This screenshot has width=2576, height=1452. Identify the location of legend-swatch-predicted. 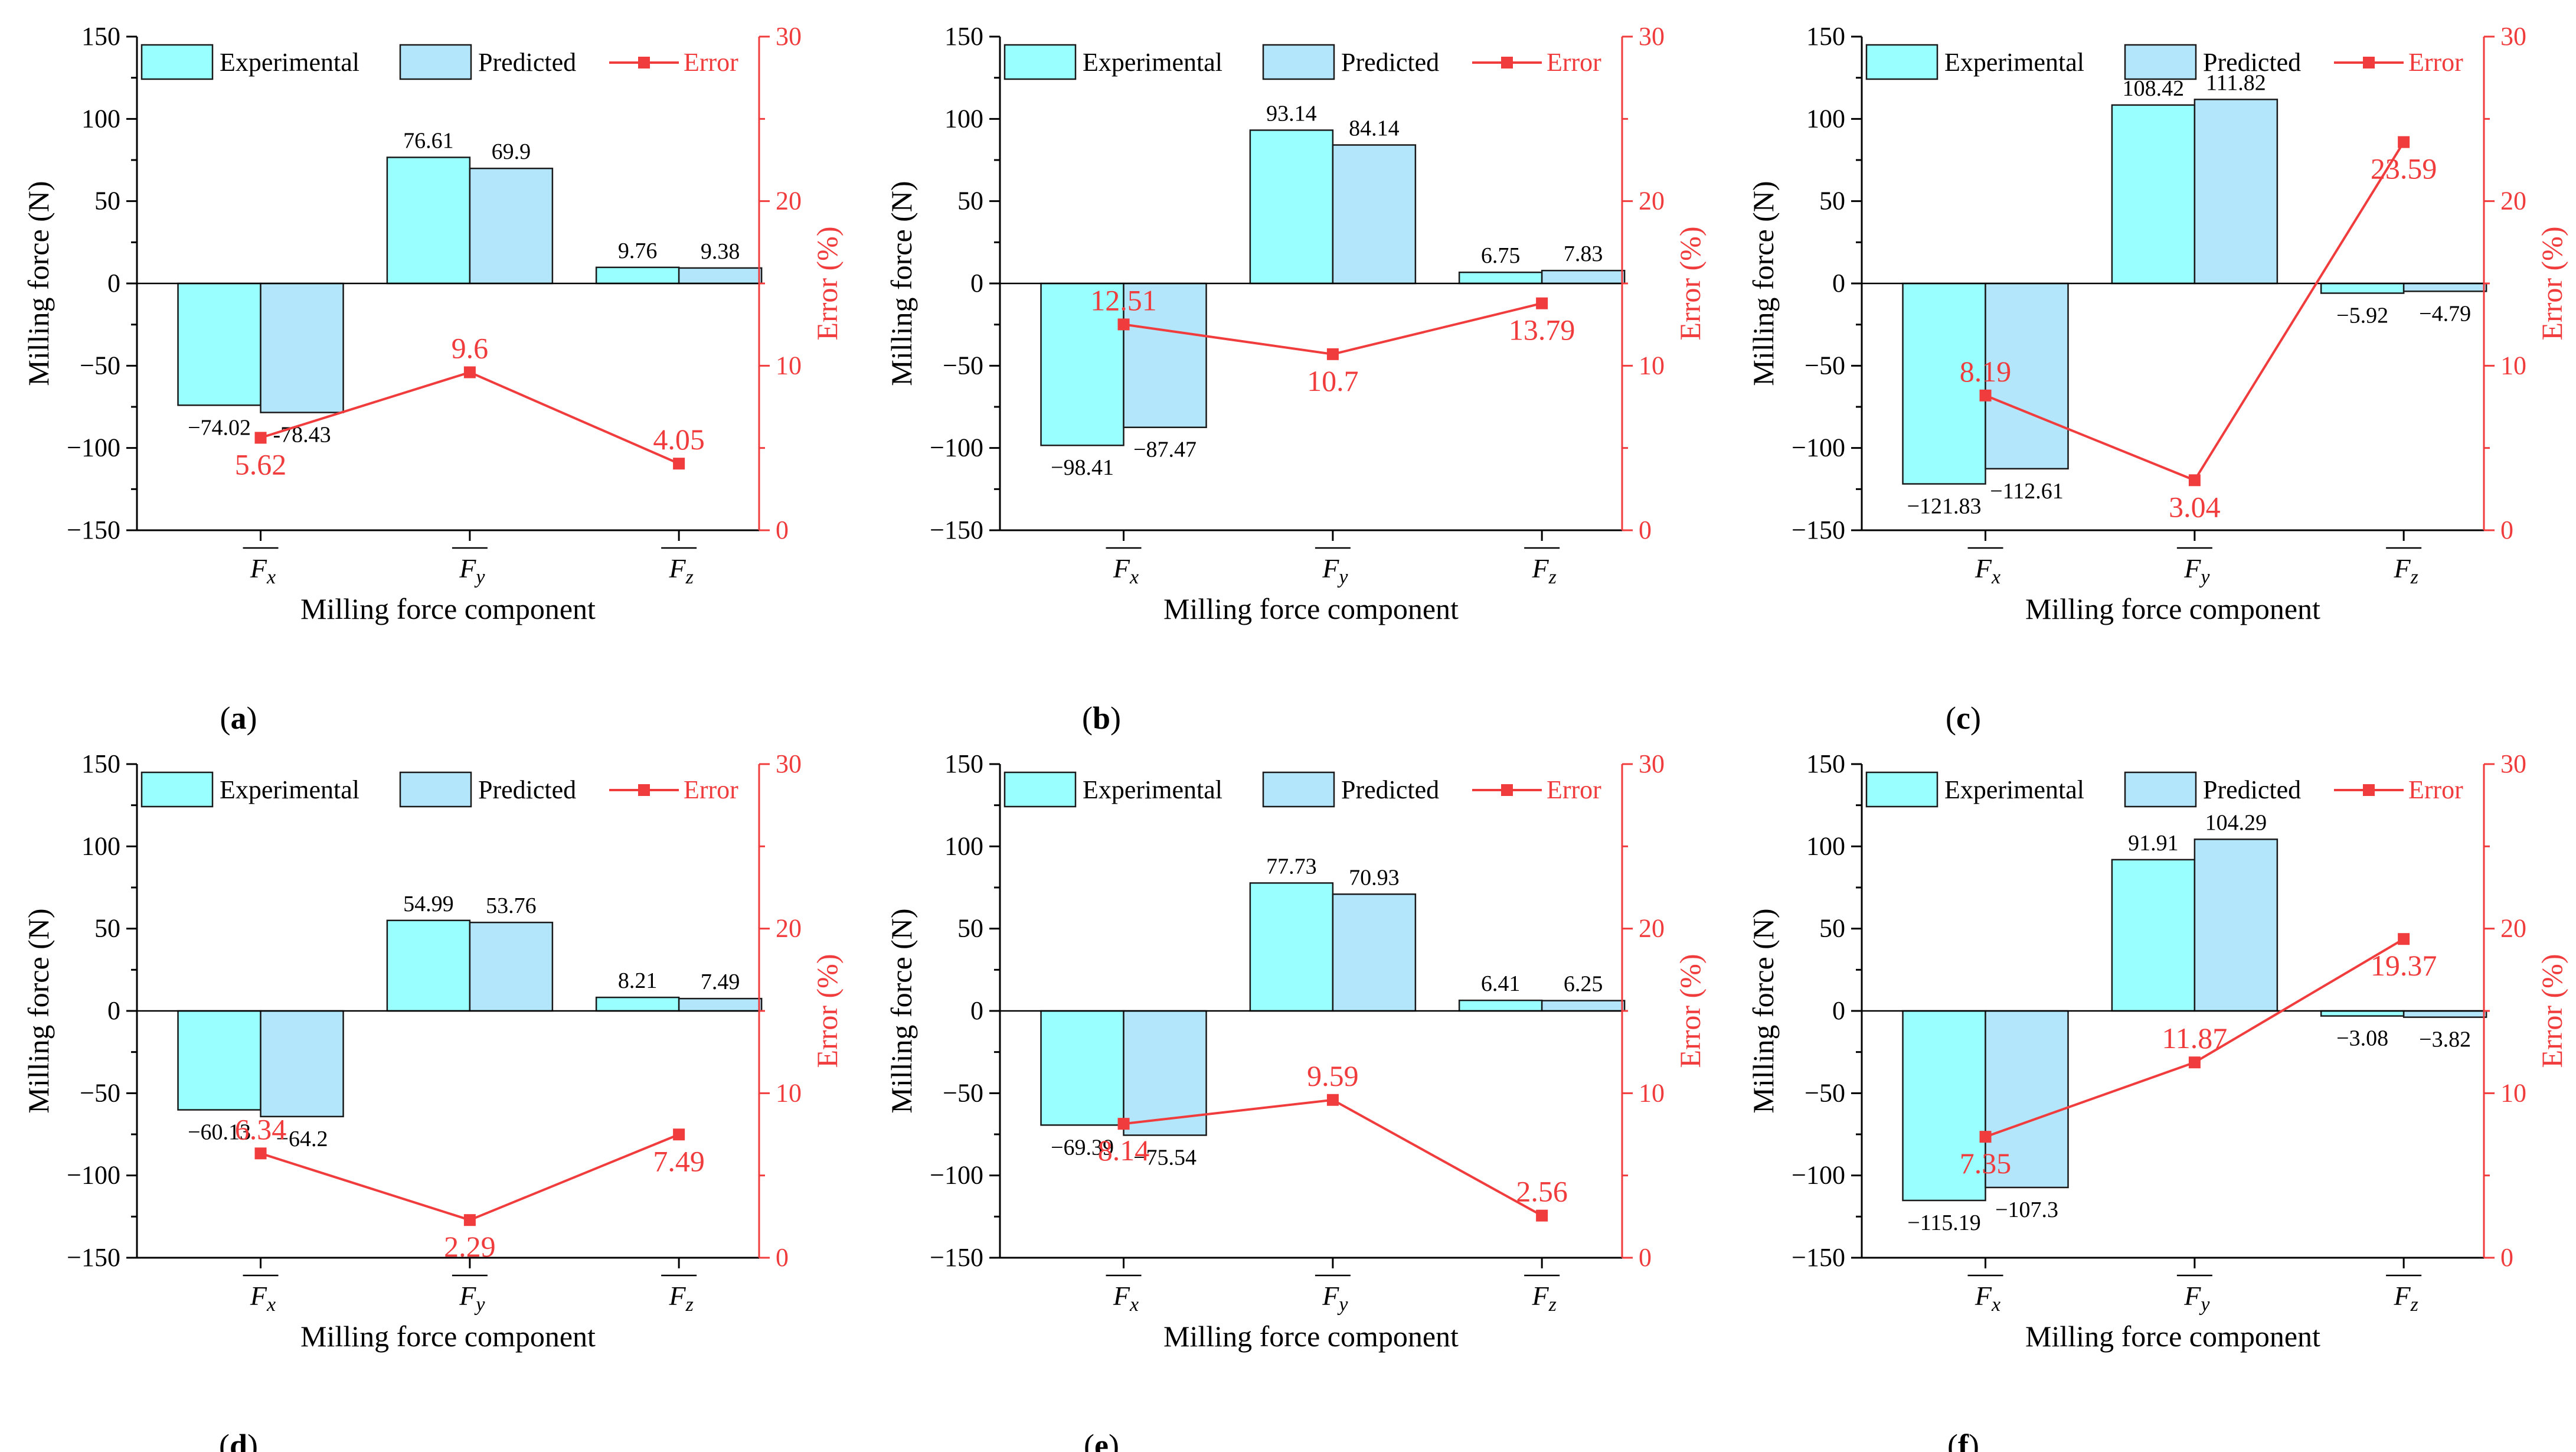
(435, 789).